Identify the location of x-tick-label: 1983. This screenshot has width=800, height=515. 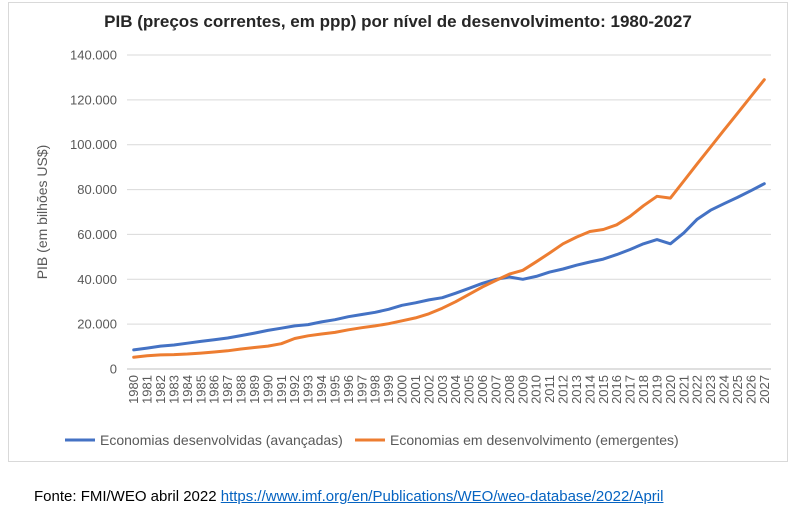
(173, 389).